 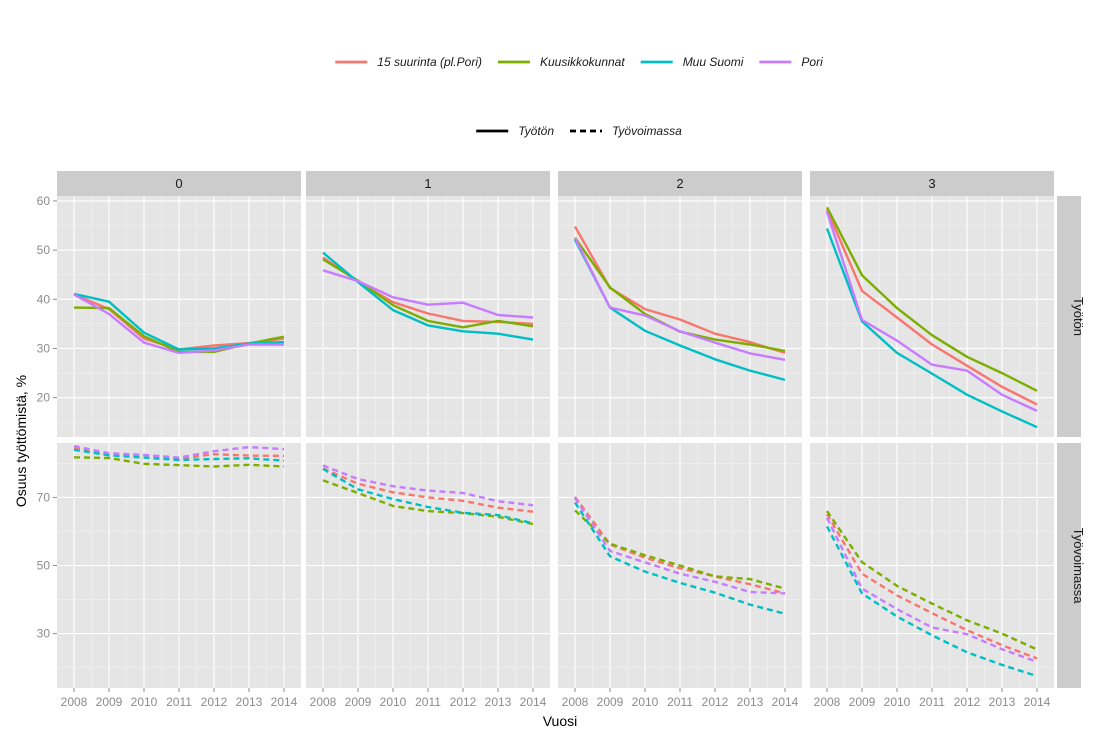 What do you see at coordinates (536, 131) in the screenshot?
I see `legend-label: Työtön` at bounding box center [536, 131].